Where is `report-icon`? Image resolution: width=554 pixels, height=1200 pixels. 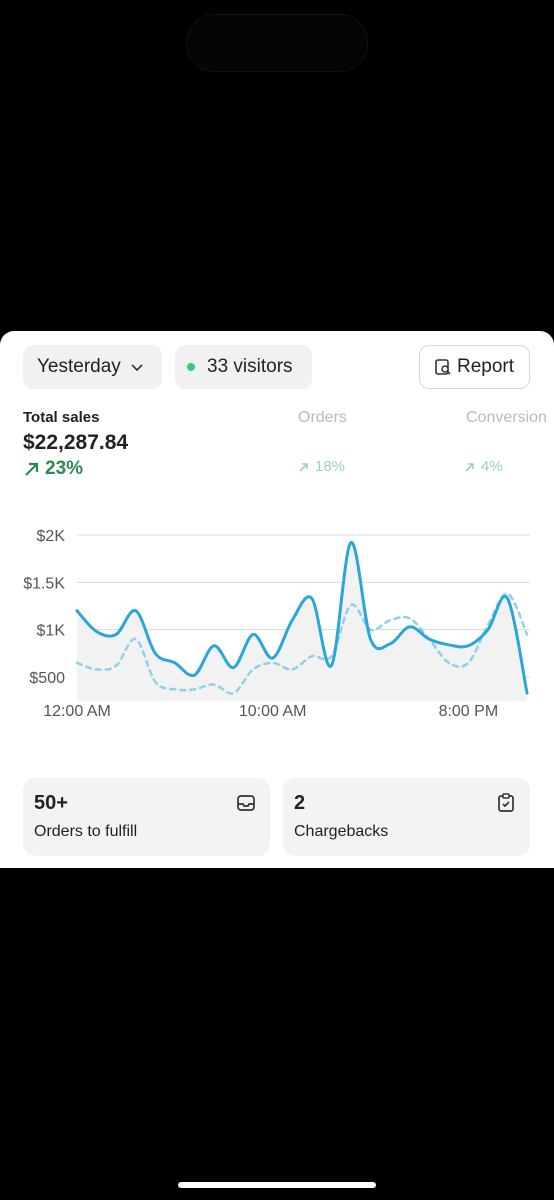 report-icon is located at coordinates (443, 367).